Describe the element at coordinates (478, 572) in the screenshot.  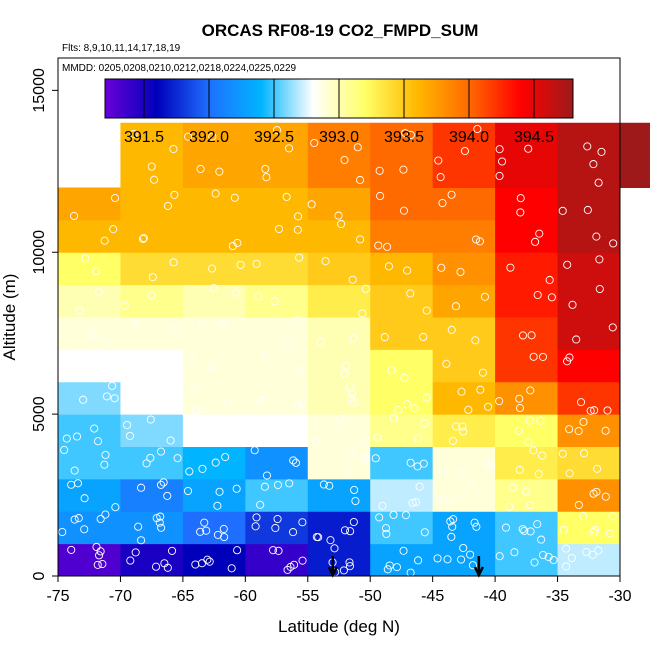
I see `arrow-head` at that location.